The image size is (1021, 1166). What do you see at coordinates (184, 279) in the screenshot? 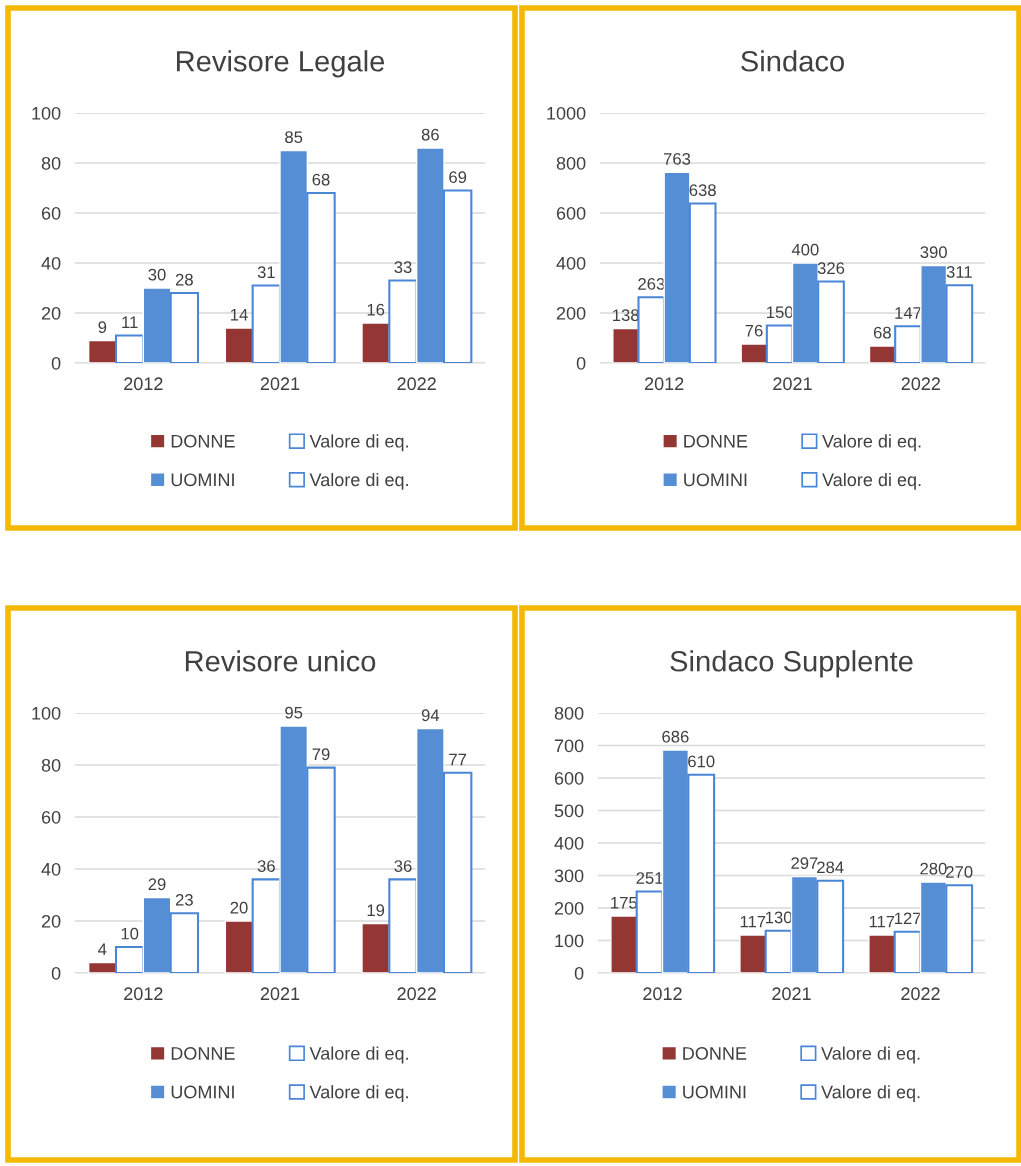
I see `data-label: 28` at bounding box center [184, 279].